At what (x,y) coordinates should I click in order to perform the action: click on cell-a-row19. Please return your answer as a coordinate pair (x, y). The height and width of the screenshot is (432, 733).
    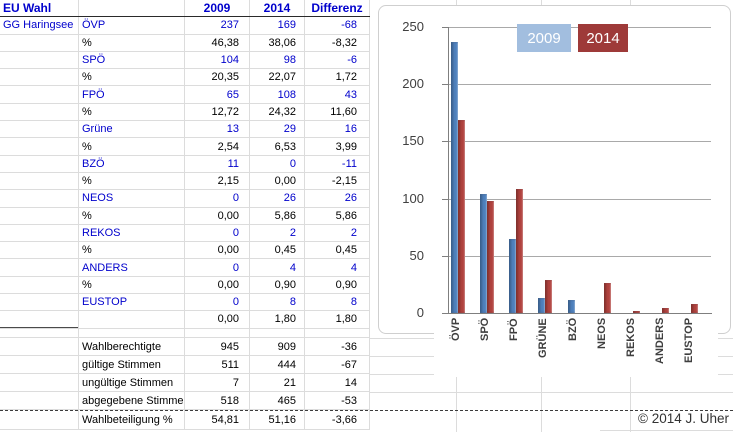
    Looking at the image, I should click on (39, 347).